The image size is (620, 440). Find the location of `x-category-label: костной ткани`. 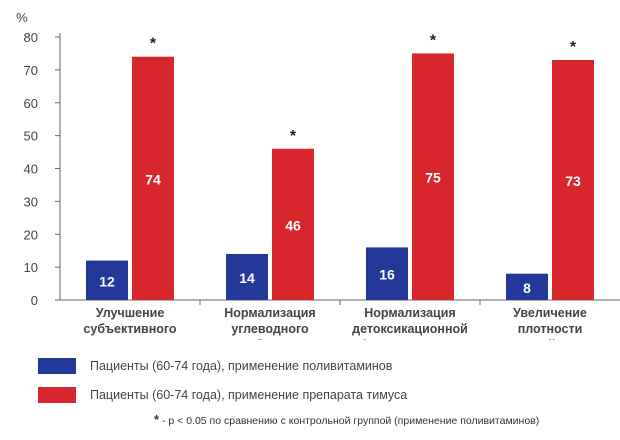

x-category-label: костной ткани is located at coordinates (550, 339).